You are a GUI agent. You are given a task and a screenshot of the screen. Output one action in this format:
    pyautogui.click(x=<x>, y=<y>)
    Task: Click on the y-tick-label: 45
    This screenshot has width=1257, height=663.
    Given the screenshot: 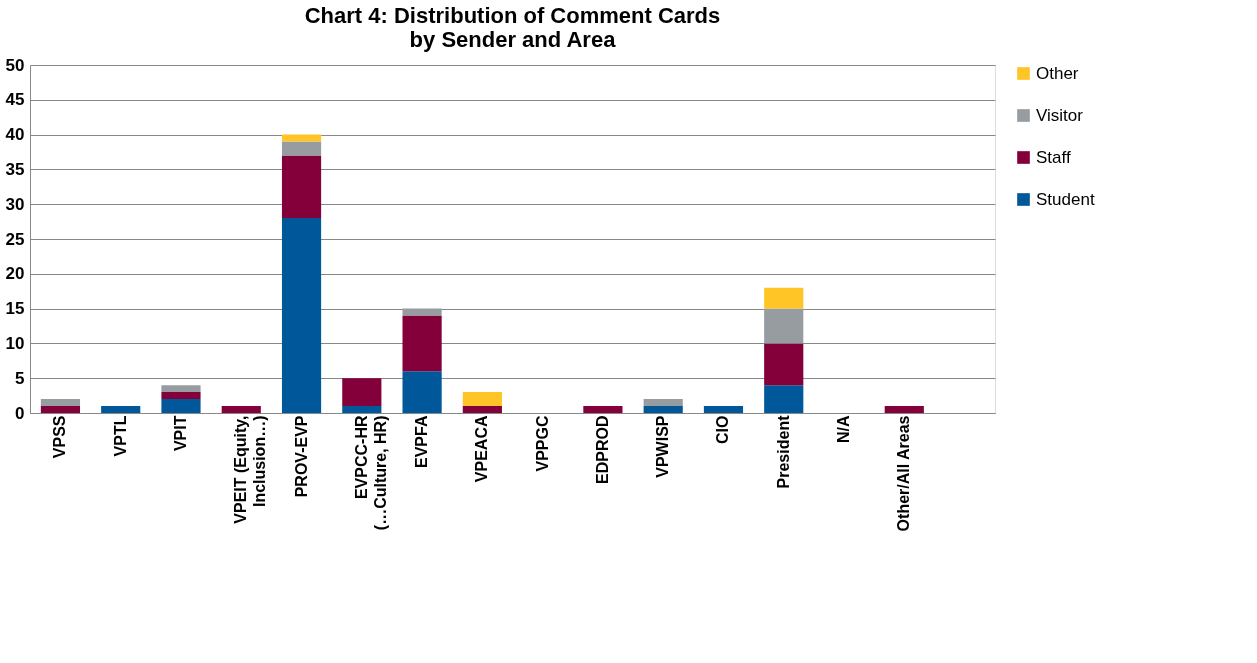 What is the action you would take?
    pyautogui.click(x=15, y=100)
    